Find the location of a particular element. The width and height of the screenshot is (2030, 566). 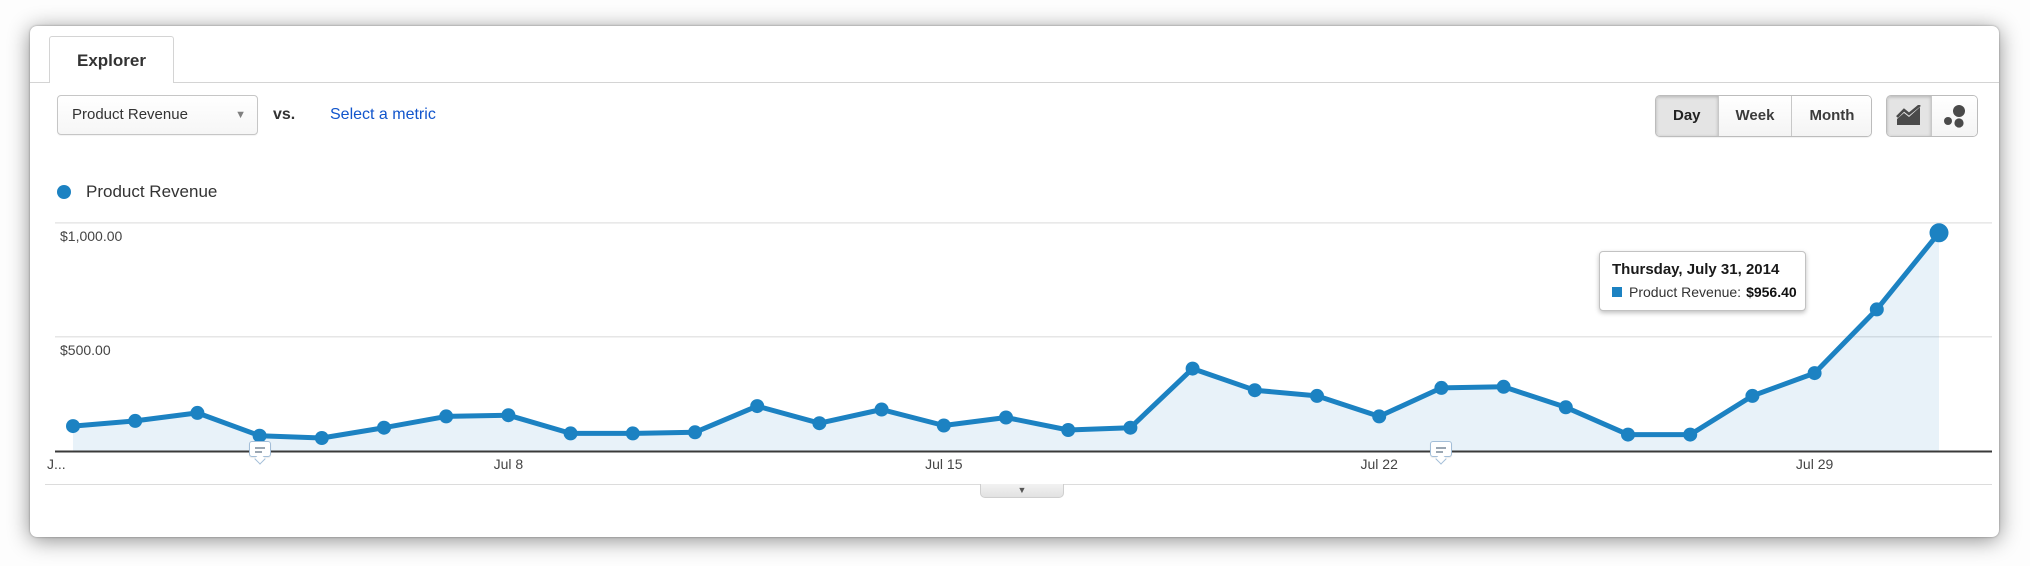

tab-explorer-label: Explorer is located at coordinates (111, 60).